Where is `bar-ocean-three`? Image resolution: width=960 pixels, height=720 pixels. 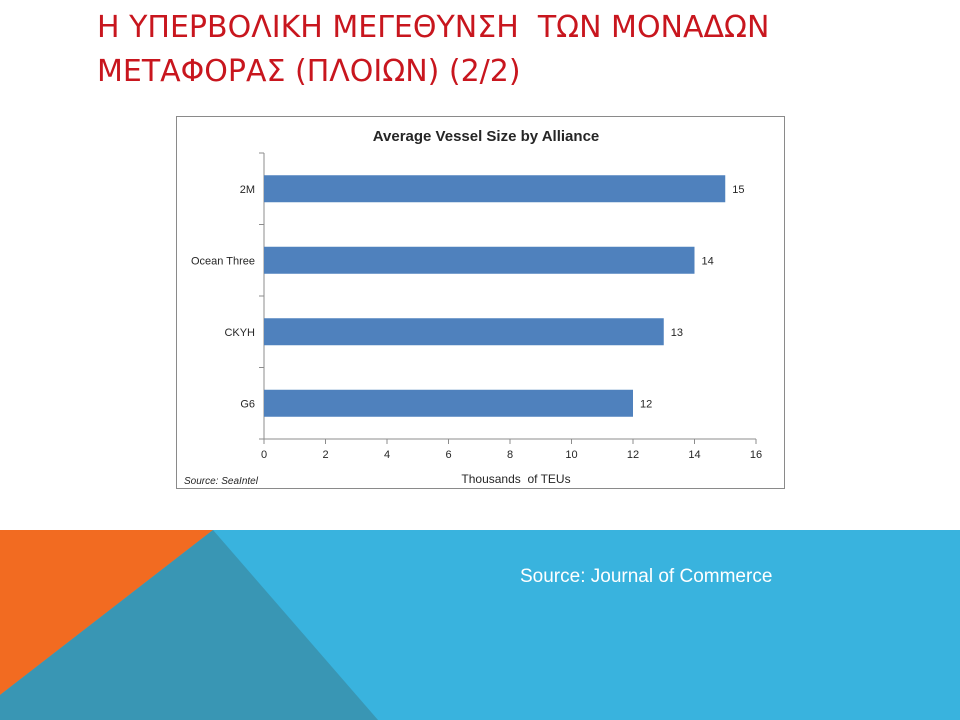 bar-ocean-three is located at coordinates (479, 260).